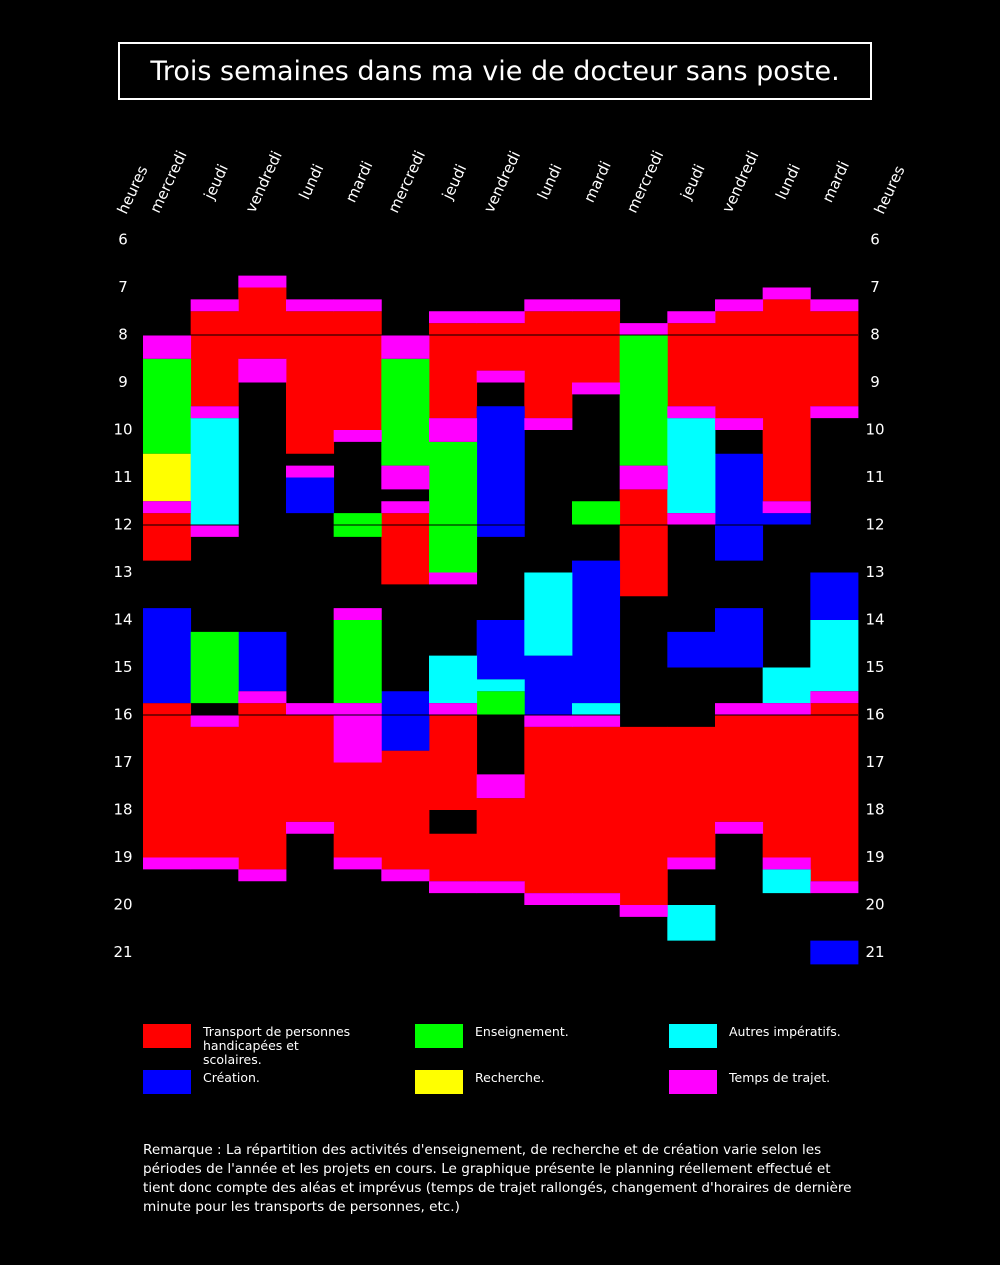  What do you see at coordinates (874, 477) in the screenshot?
I see `y-tick-label: 11` at bounding box center [874, 477].